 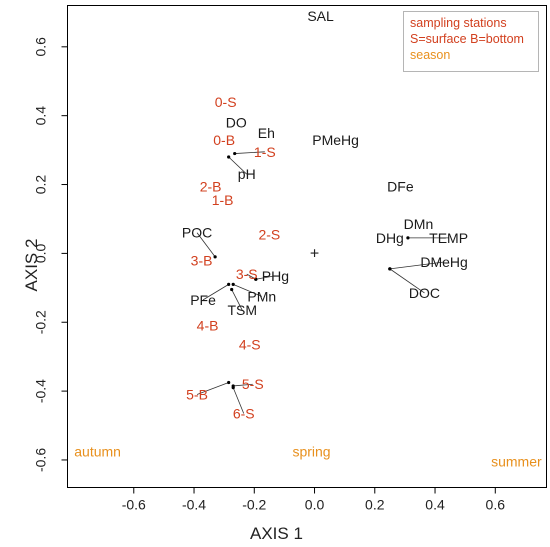 I want to click on station-label: 5-S, so click(x=253, y=384).